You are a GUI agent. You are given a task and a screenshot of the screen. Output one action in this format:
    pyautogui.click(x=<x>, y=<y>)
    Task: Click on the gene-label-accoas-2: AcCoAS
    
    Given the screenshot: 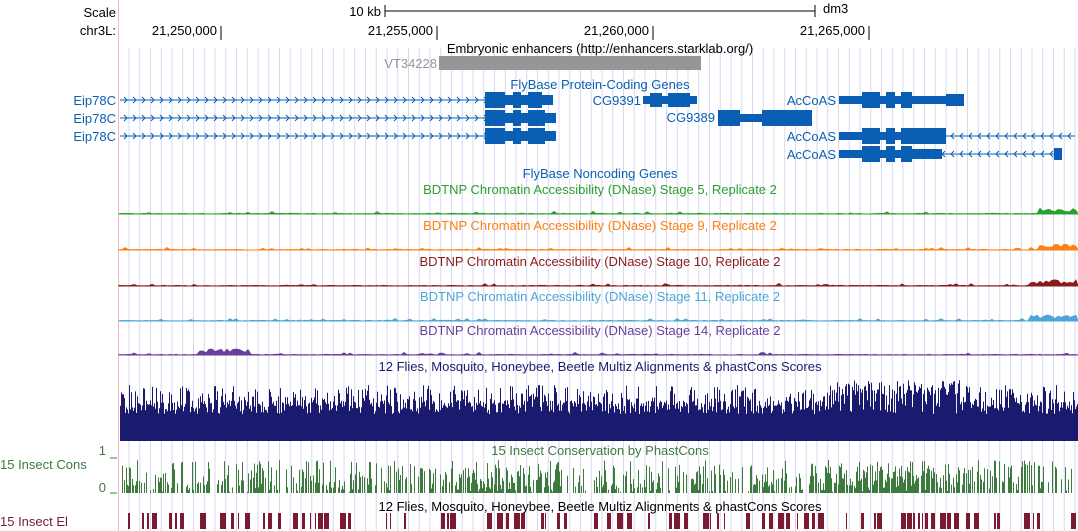 What is the action you would take?
    pyautogui.click(x=811, y=136)
    